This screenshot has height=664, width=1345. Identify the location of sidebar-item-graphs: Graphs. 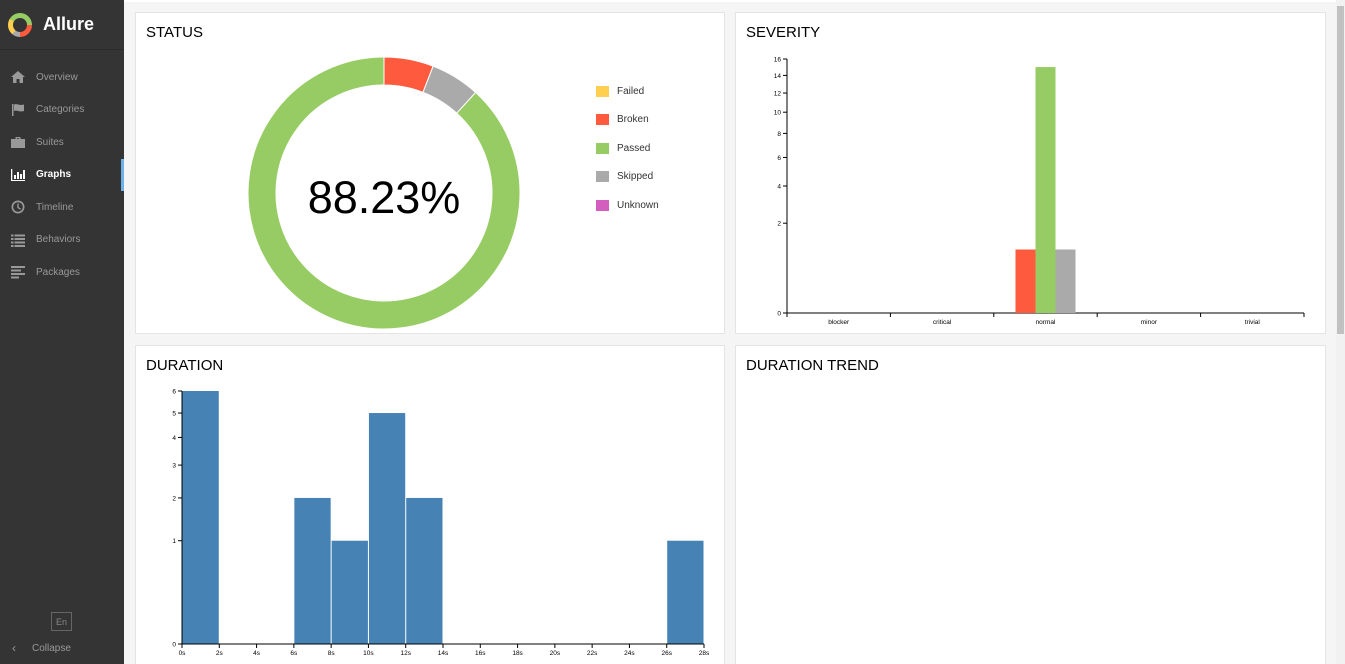
(62, 175).